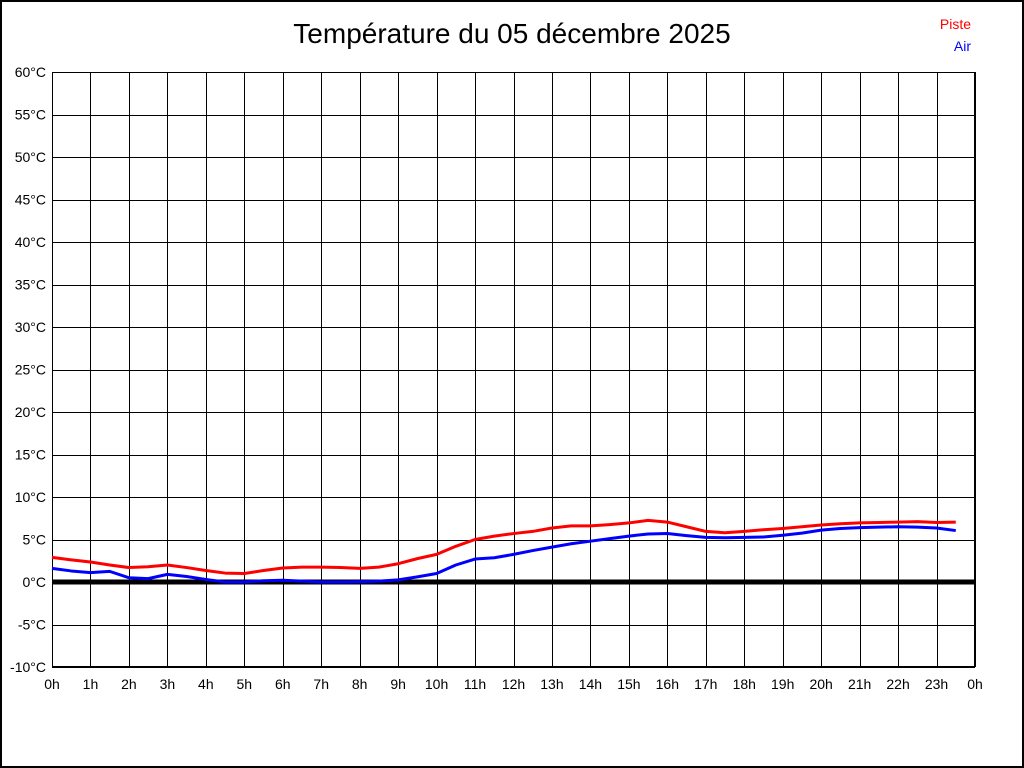 This screenshot has width=1024, height=768. I want to click on x-axis-label: 16h, so click(667, 684).